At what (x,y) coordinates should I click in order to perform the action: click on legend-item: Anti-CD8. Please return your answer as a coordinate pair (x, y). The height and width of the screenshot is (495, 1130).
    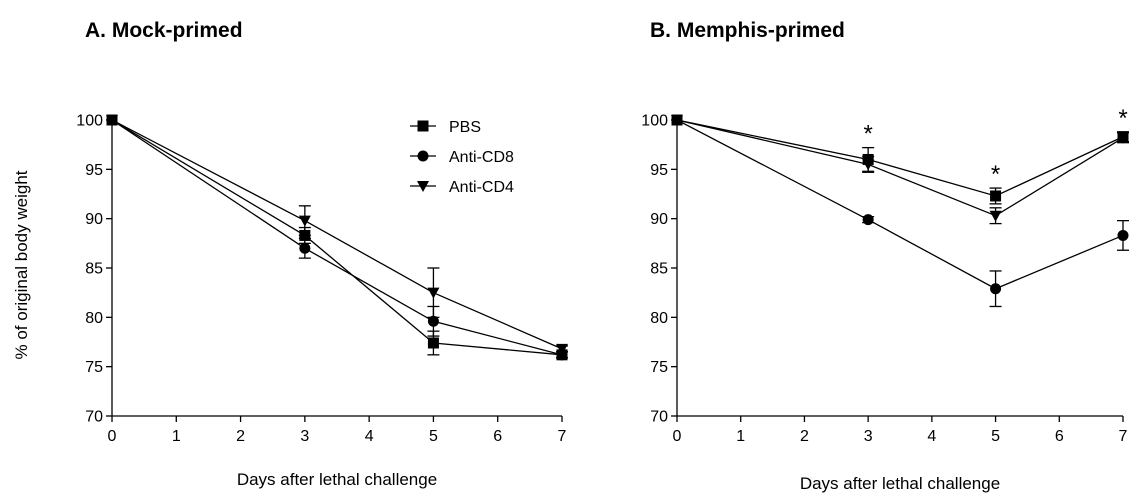
    Looking at the image, I should click on (462, 157).